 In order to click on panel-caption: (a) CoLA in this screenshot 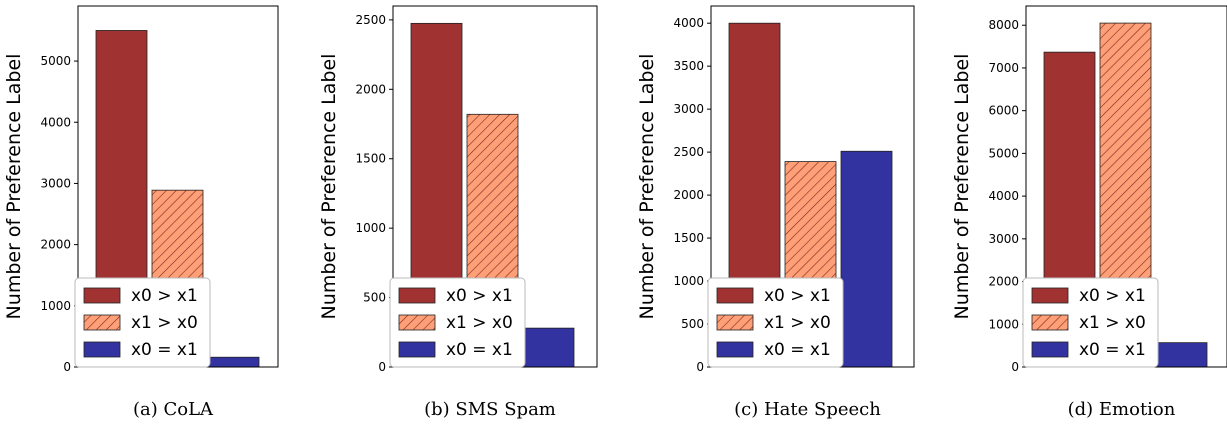, I will do `click(173, 409)`.